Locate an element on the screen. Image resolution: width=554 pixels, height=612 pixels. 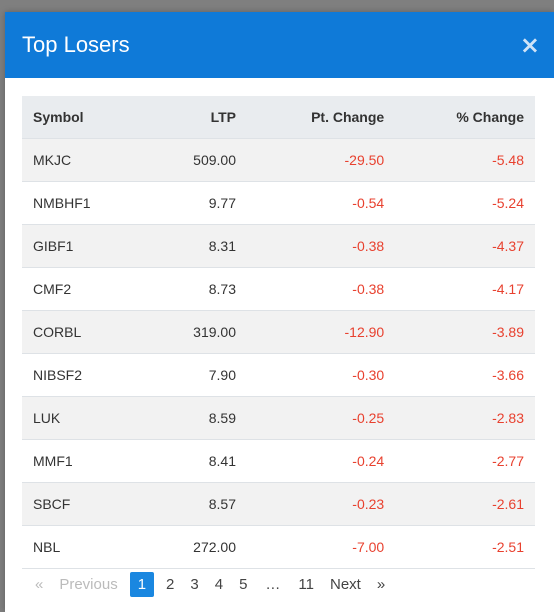
pagination: « Previous 1 2 3 4 5 … 11 Next » is located at coordinates (210, 584).